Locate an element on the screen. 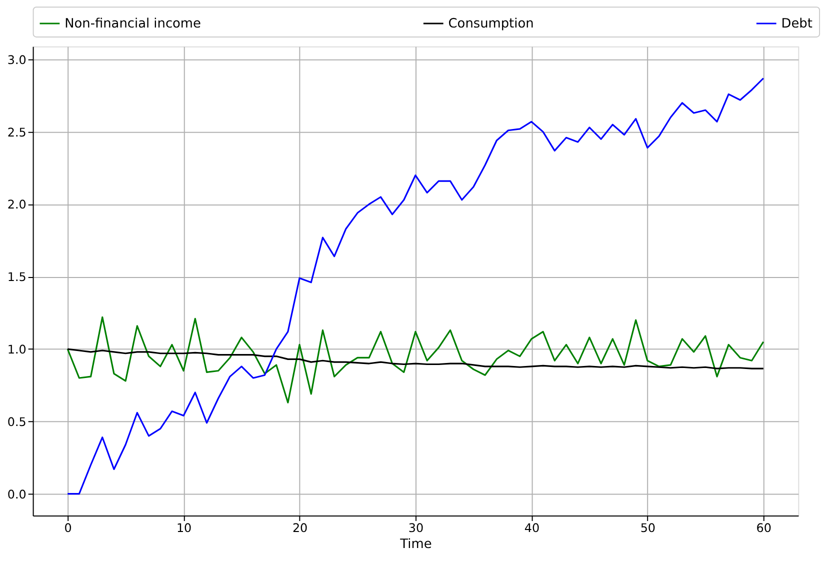 The width and height of the screenshot is (826, 574). y-tick-label: 1.0 is located at coordinates (16, 349).